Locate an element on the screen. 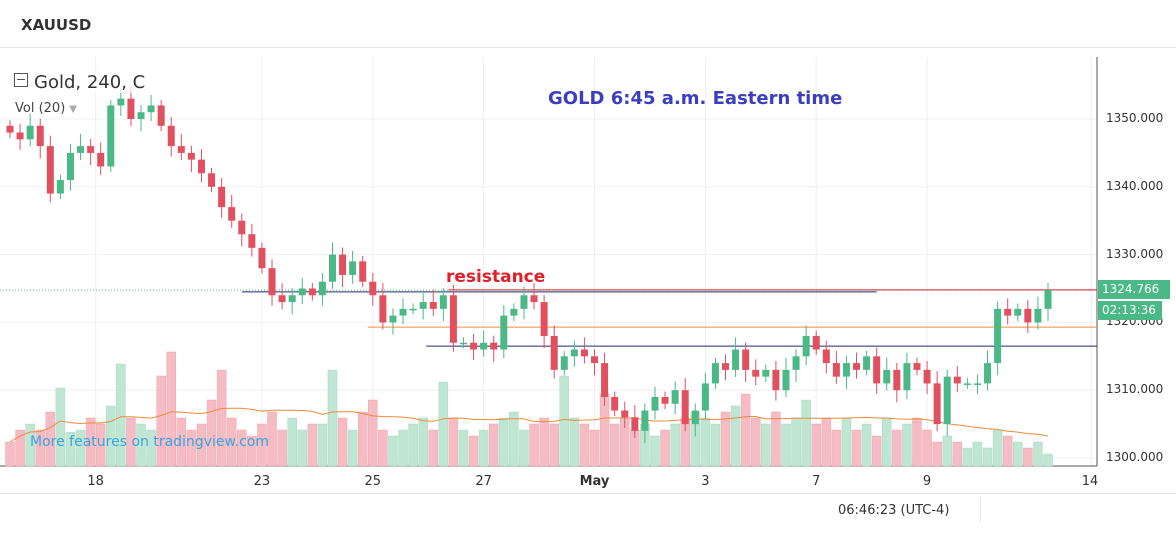  clock: 06:46:23 (UTC-4) is located at coordinates (894, 510).